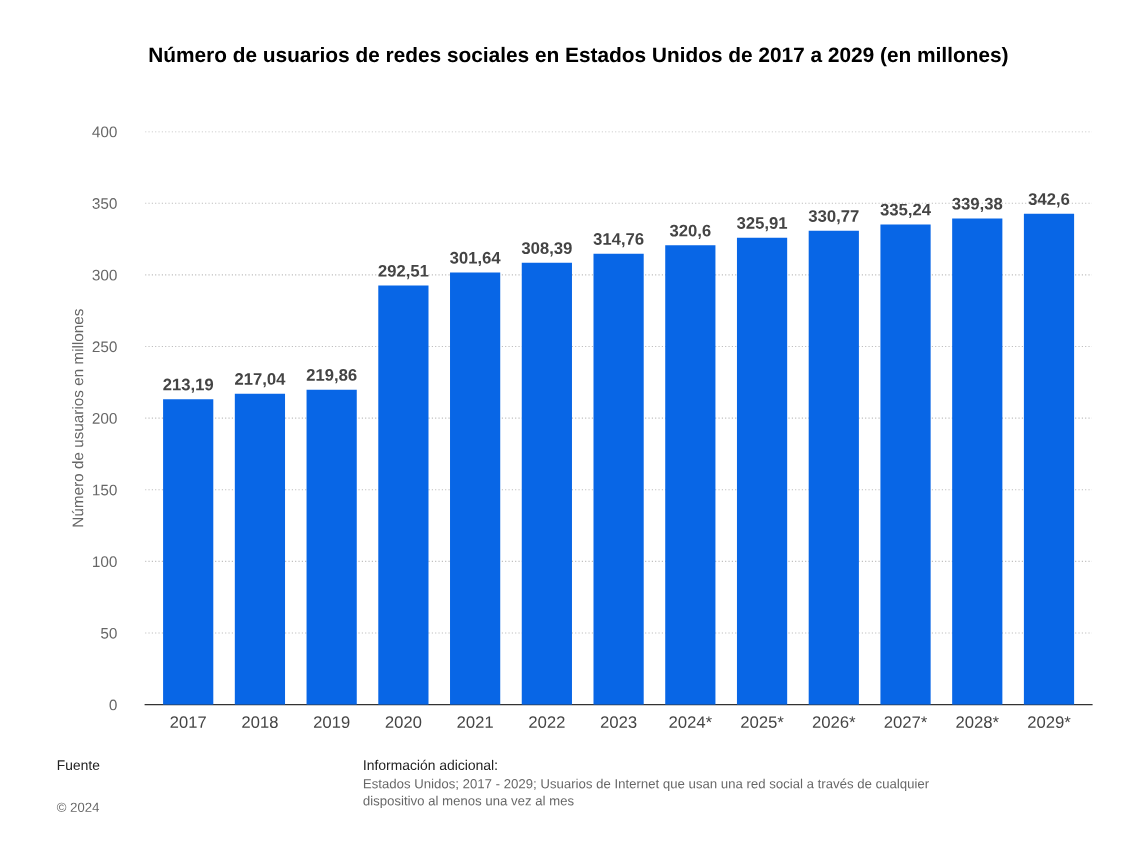 This screenshot has width=1134, height=849. What do you see at coordinates (403, 272) in the screenshot?
I see `data-label: 292,51` at bounding box center [403, 272].